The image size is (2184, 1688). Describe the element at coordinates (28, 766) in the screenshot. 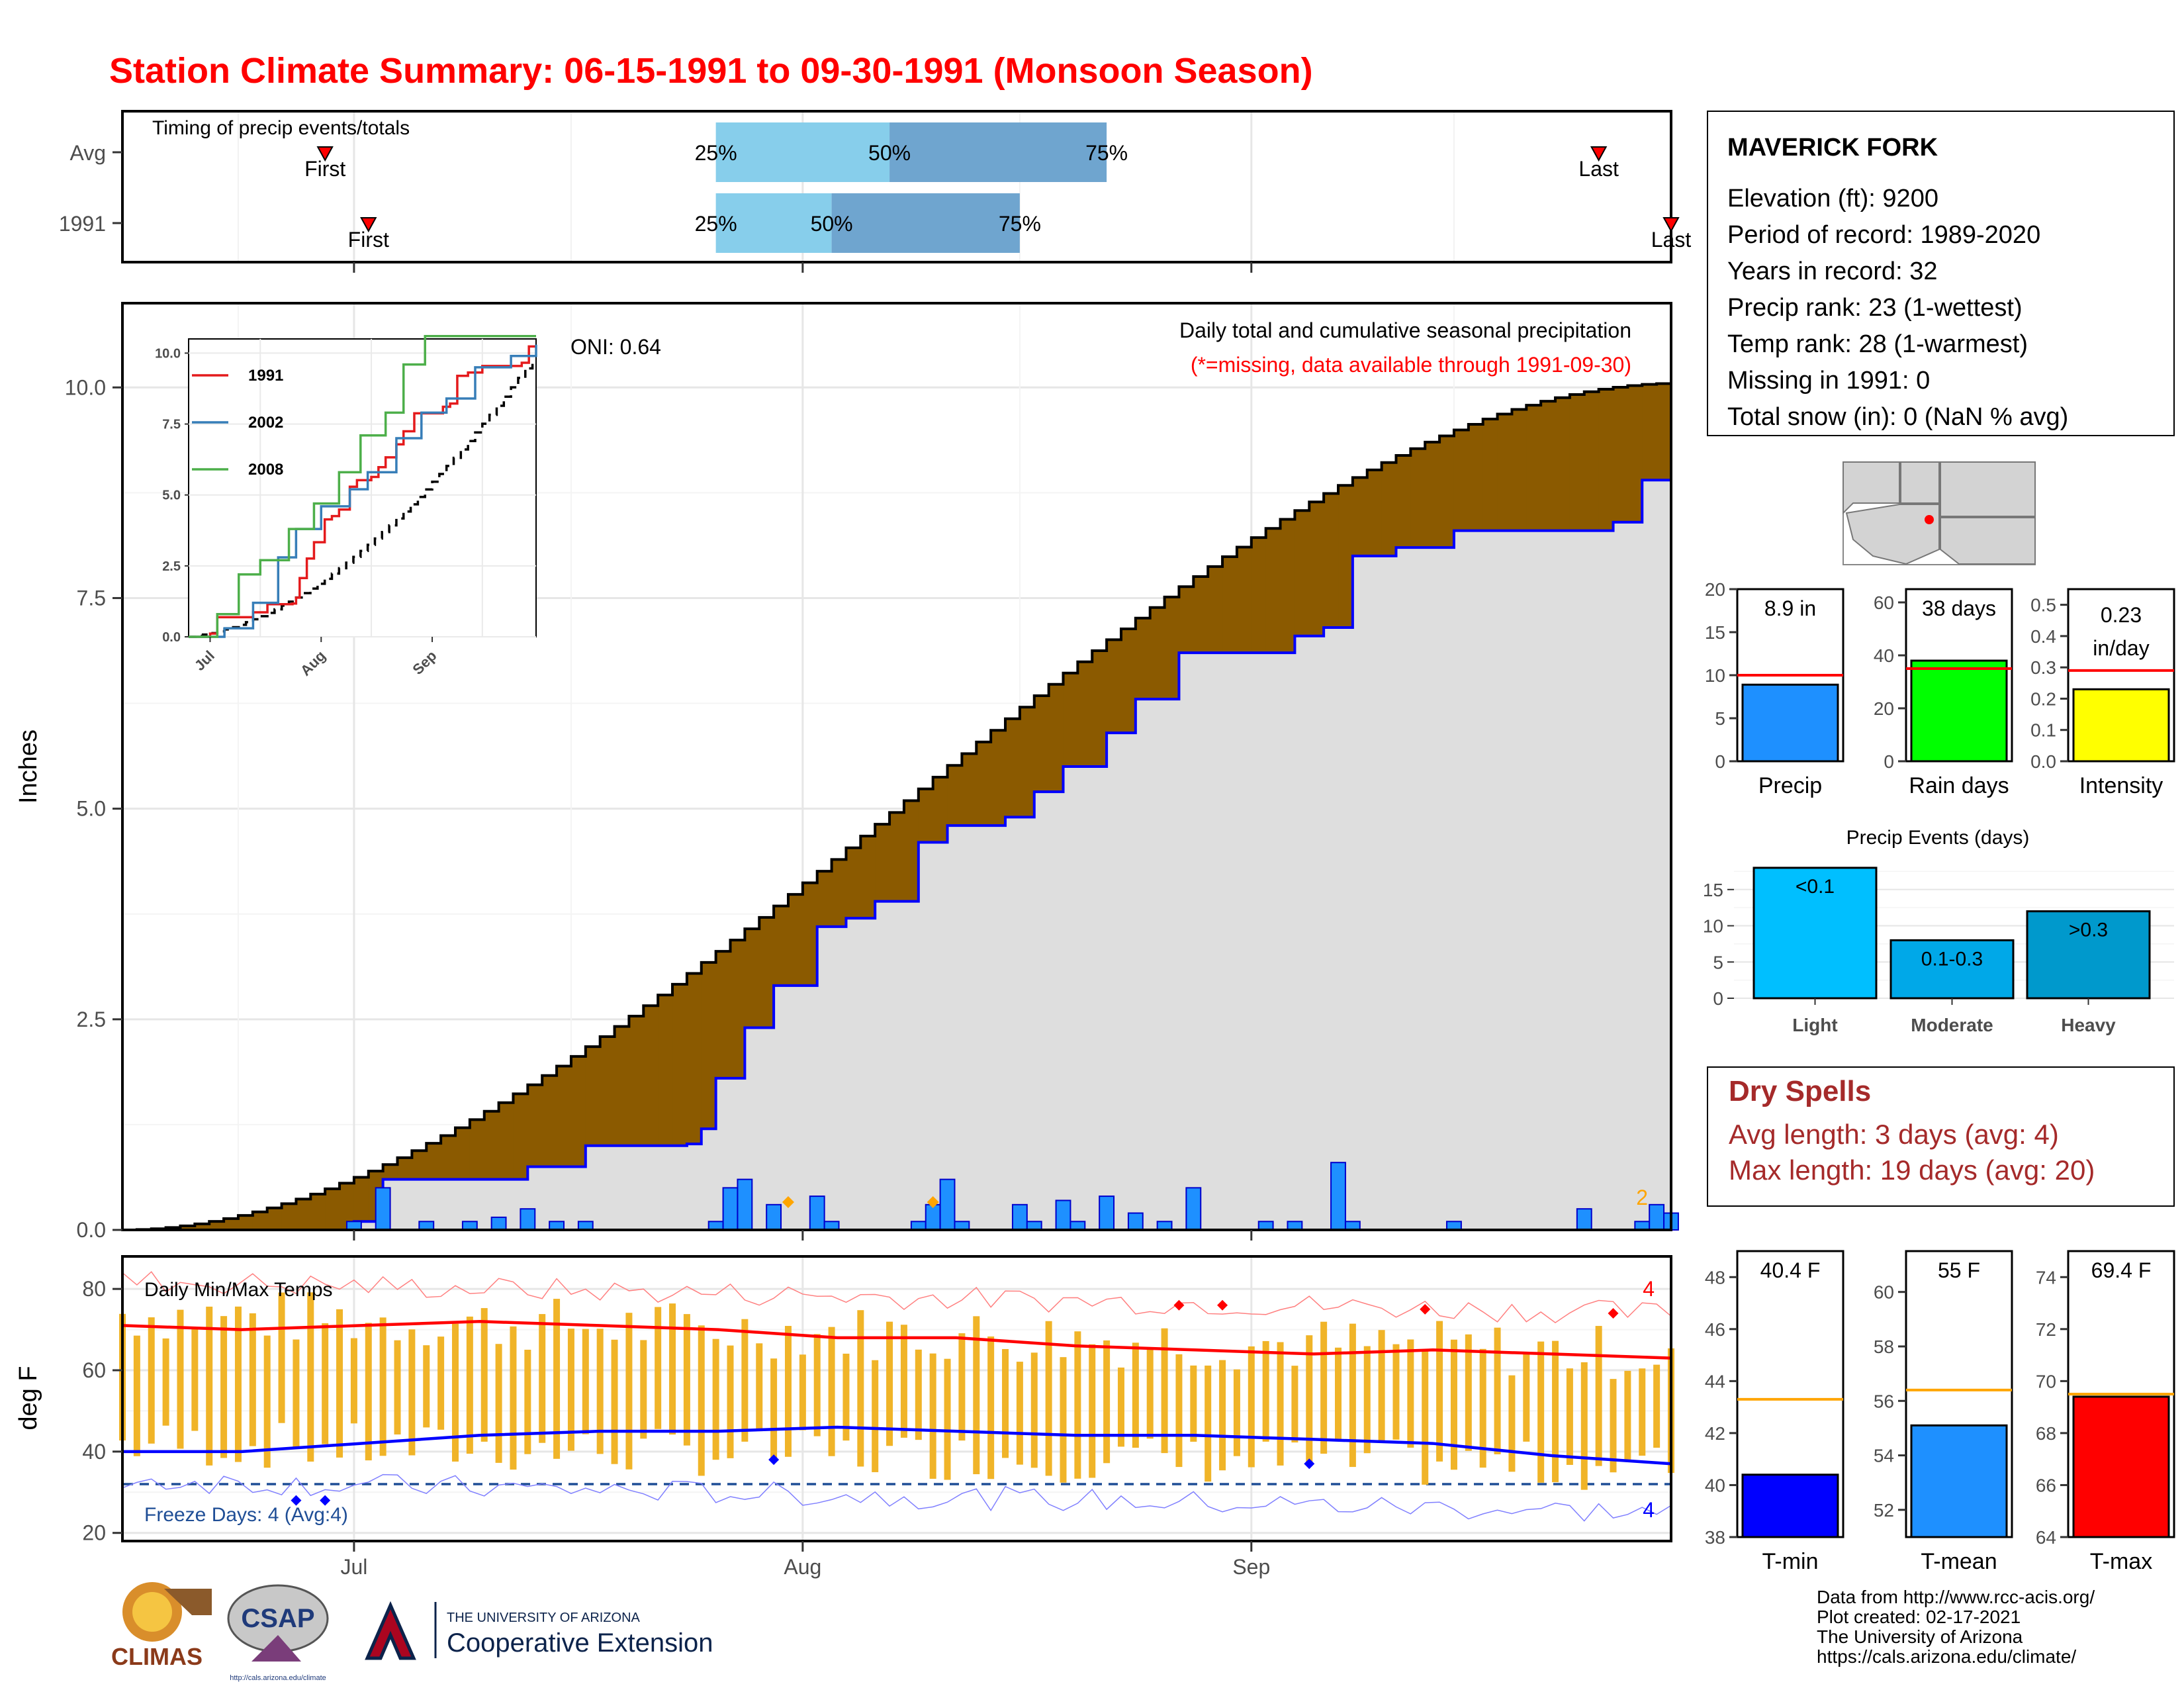

I see `precip-ylabel: Inches` at that location.